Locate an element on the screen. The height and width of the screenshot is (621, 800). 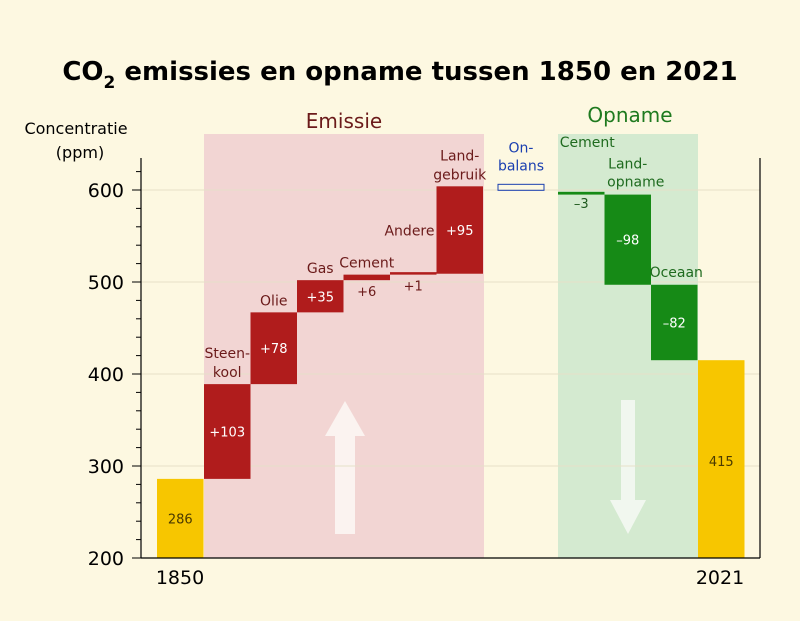
y-ticks: 200 300 400 500 600 is located at coordinates (114, 370).